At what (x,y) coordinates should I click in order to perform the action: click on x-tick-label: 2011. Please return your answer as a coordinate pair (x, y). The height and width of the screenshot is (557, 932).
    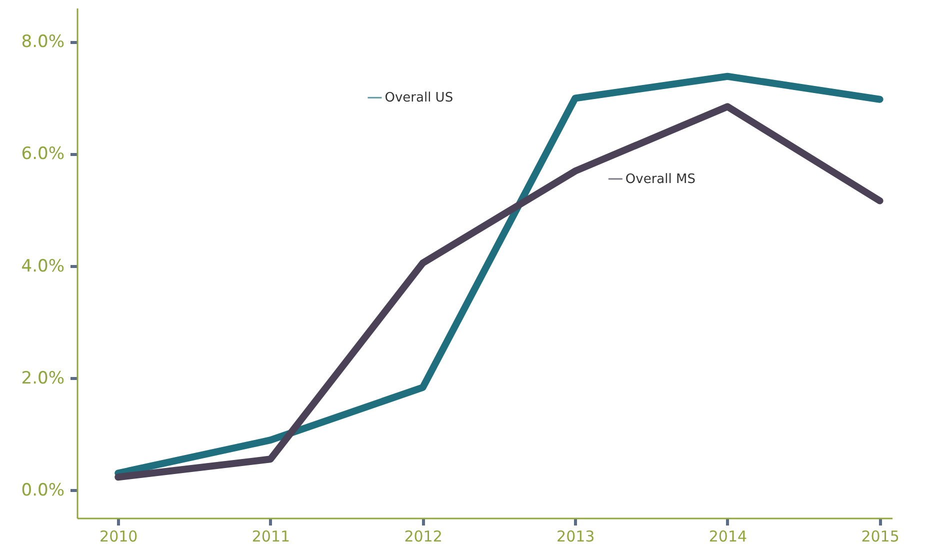
    Looking at the image, I should click on (271, 537).